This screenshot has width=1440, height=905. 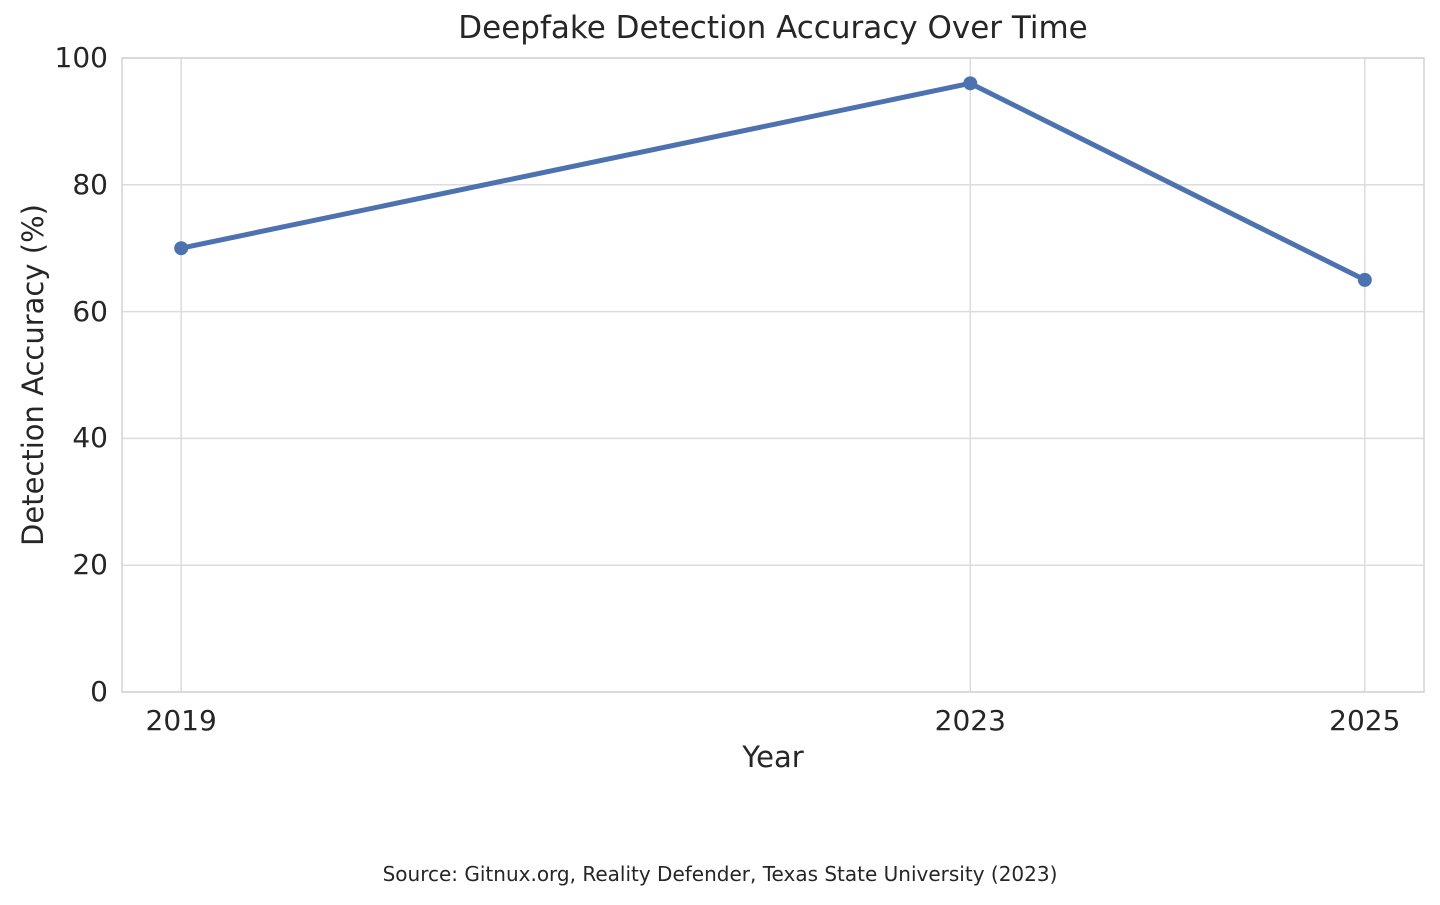 I want to click on y-tick-label: 100, so click(x=81, y=57).